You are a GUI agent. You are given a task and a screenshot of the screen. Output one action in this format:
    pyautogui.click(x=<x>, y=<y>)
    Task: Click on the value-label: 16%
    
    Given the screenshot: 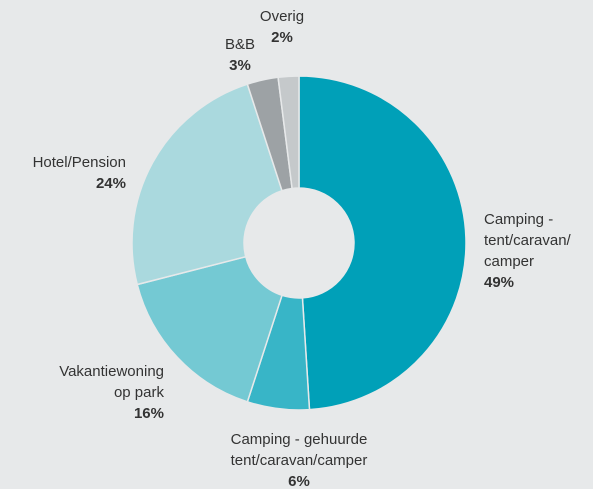 What is the action you would take?
    pyautogui.click(x=149, y=413)
    